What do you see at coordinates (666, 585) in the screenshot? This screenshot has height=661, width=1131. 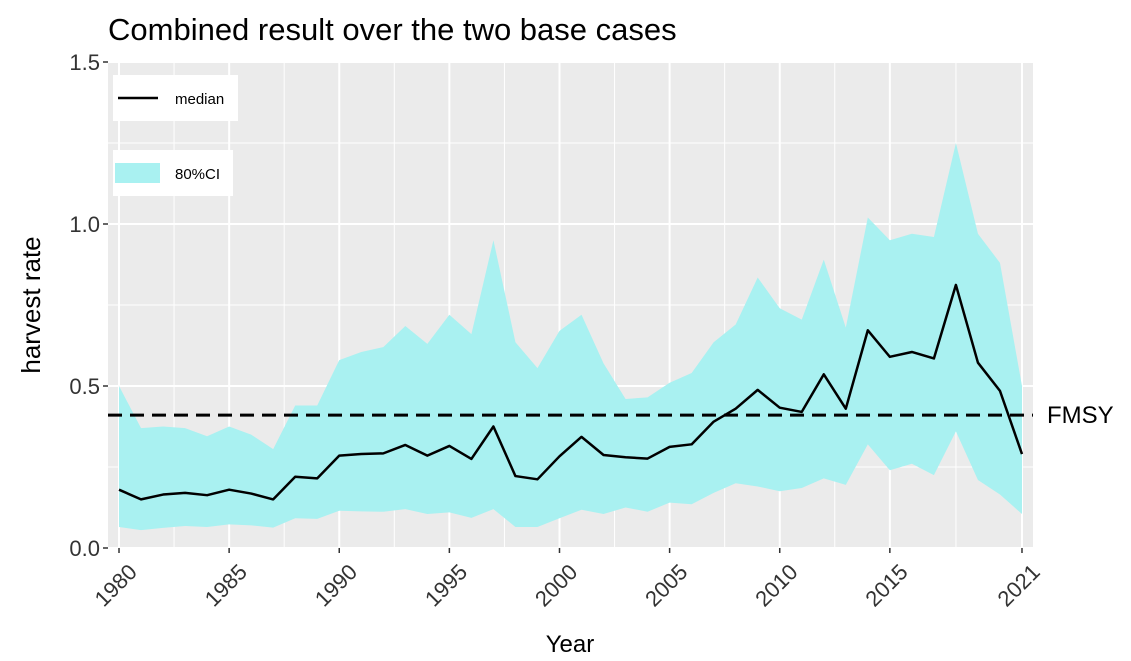 I see `x-tick-label: 2005` at bounding box center [666, 585].